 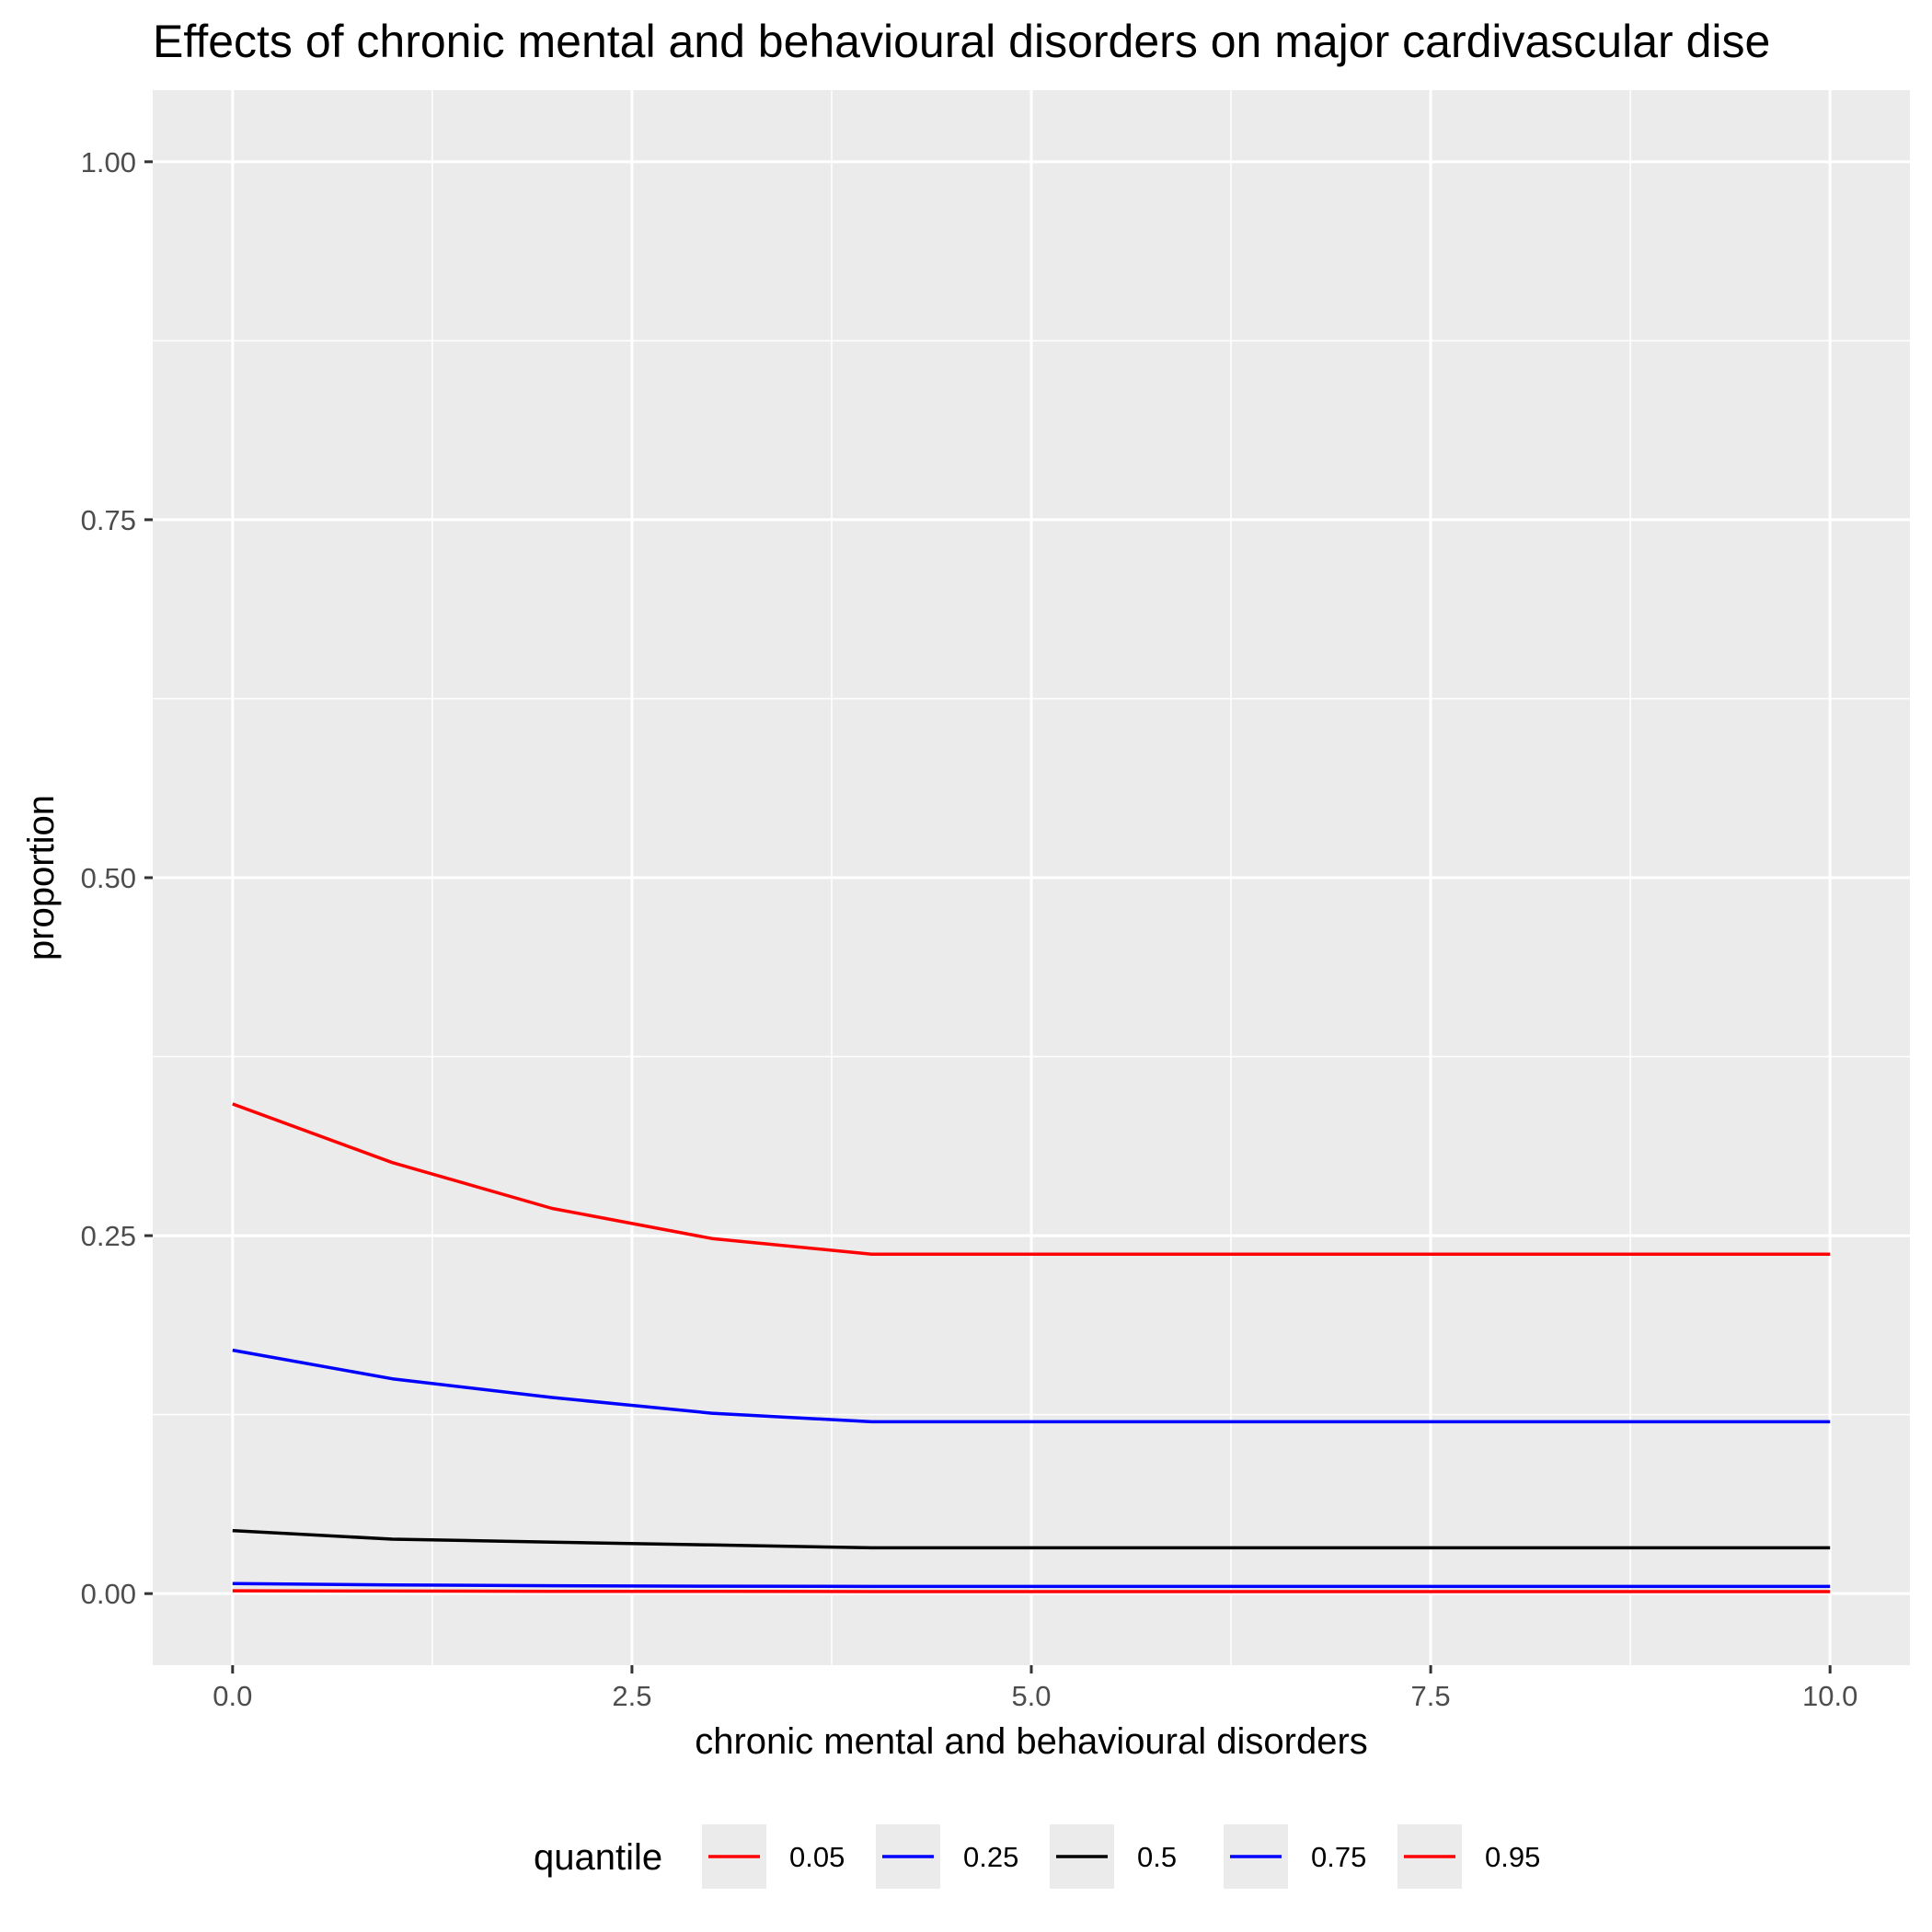 I want to click on y-tick-label: 0.00, so click(x=108, y=1594).